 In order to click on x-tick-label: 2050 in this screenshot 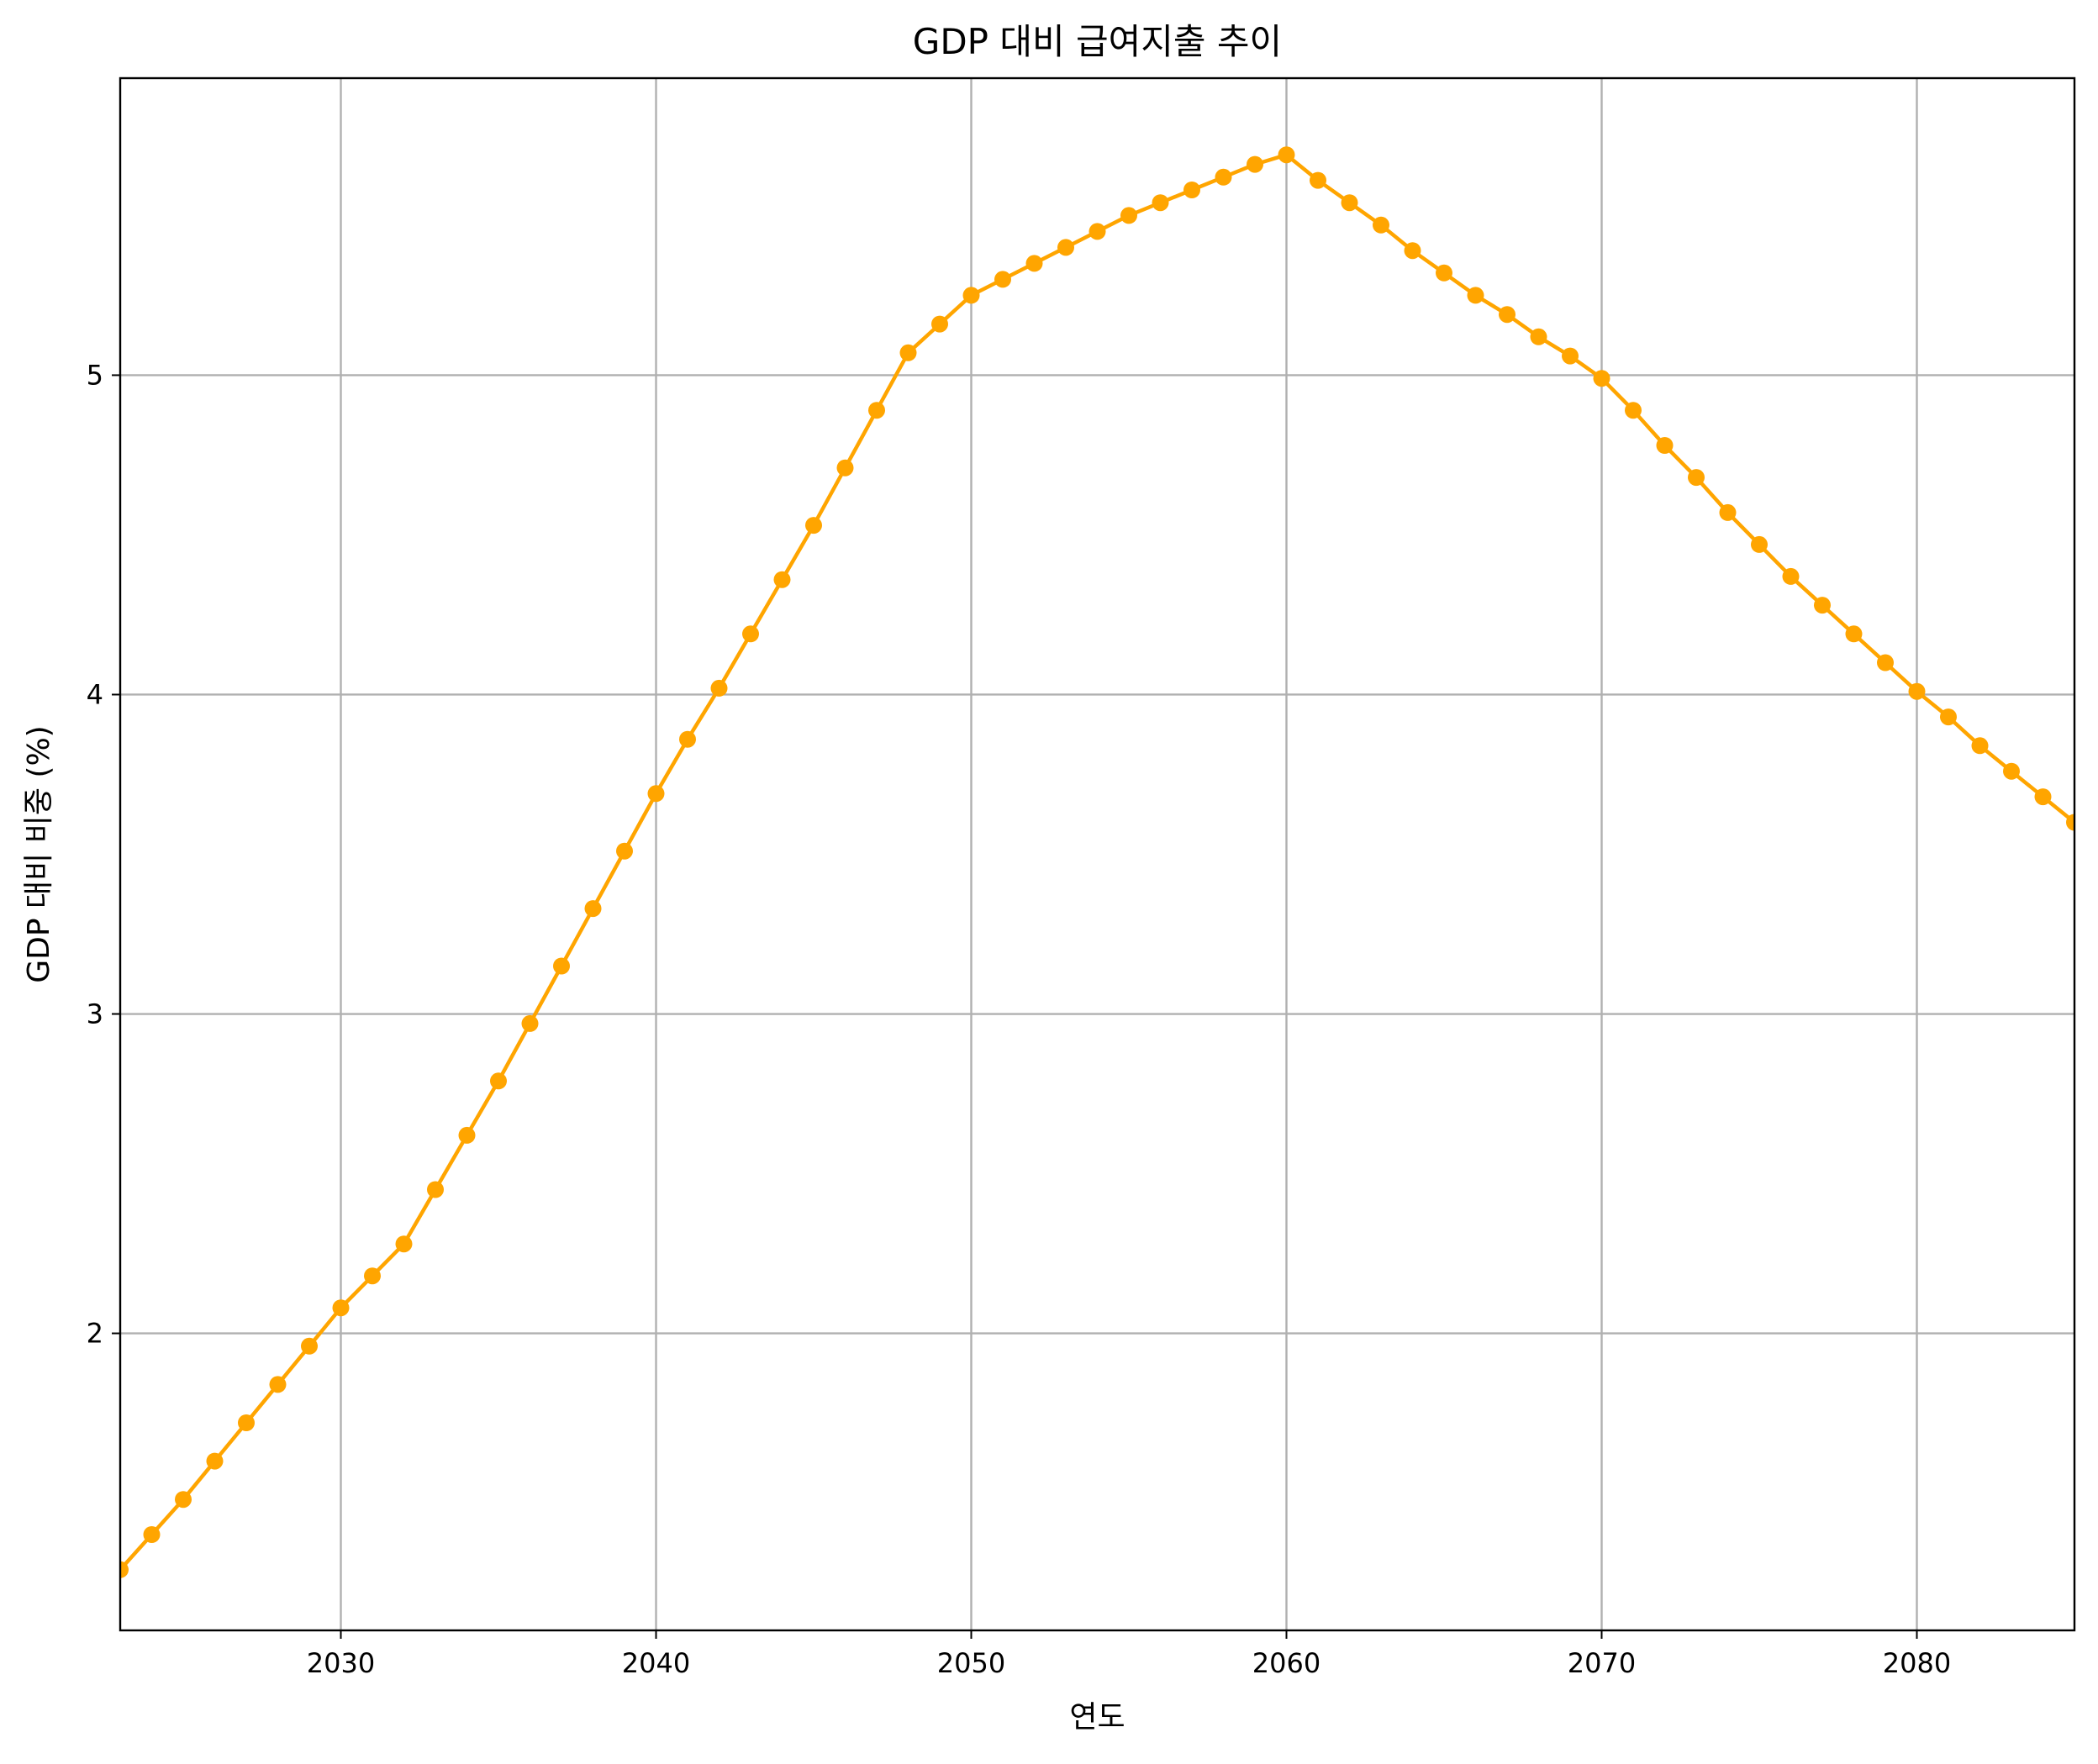, I will do `click(971, 1663)`.